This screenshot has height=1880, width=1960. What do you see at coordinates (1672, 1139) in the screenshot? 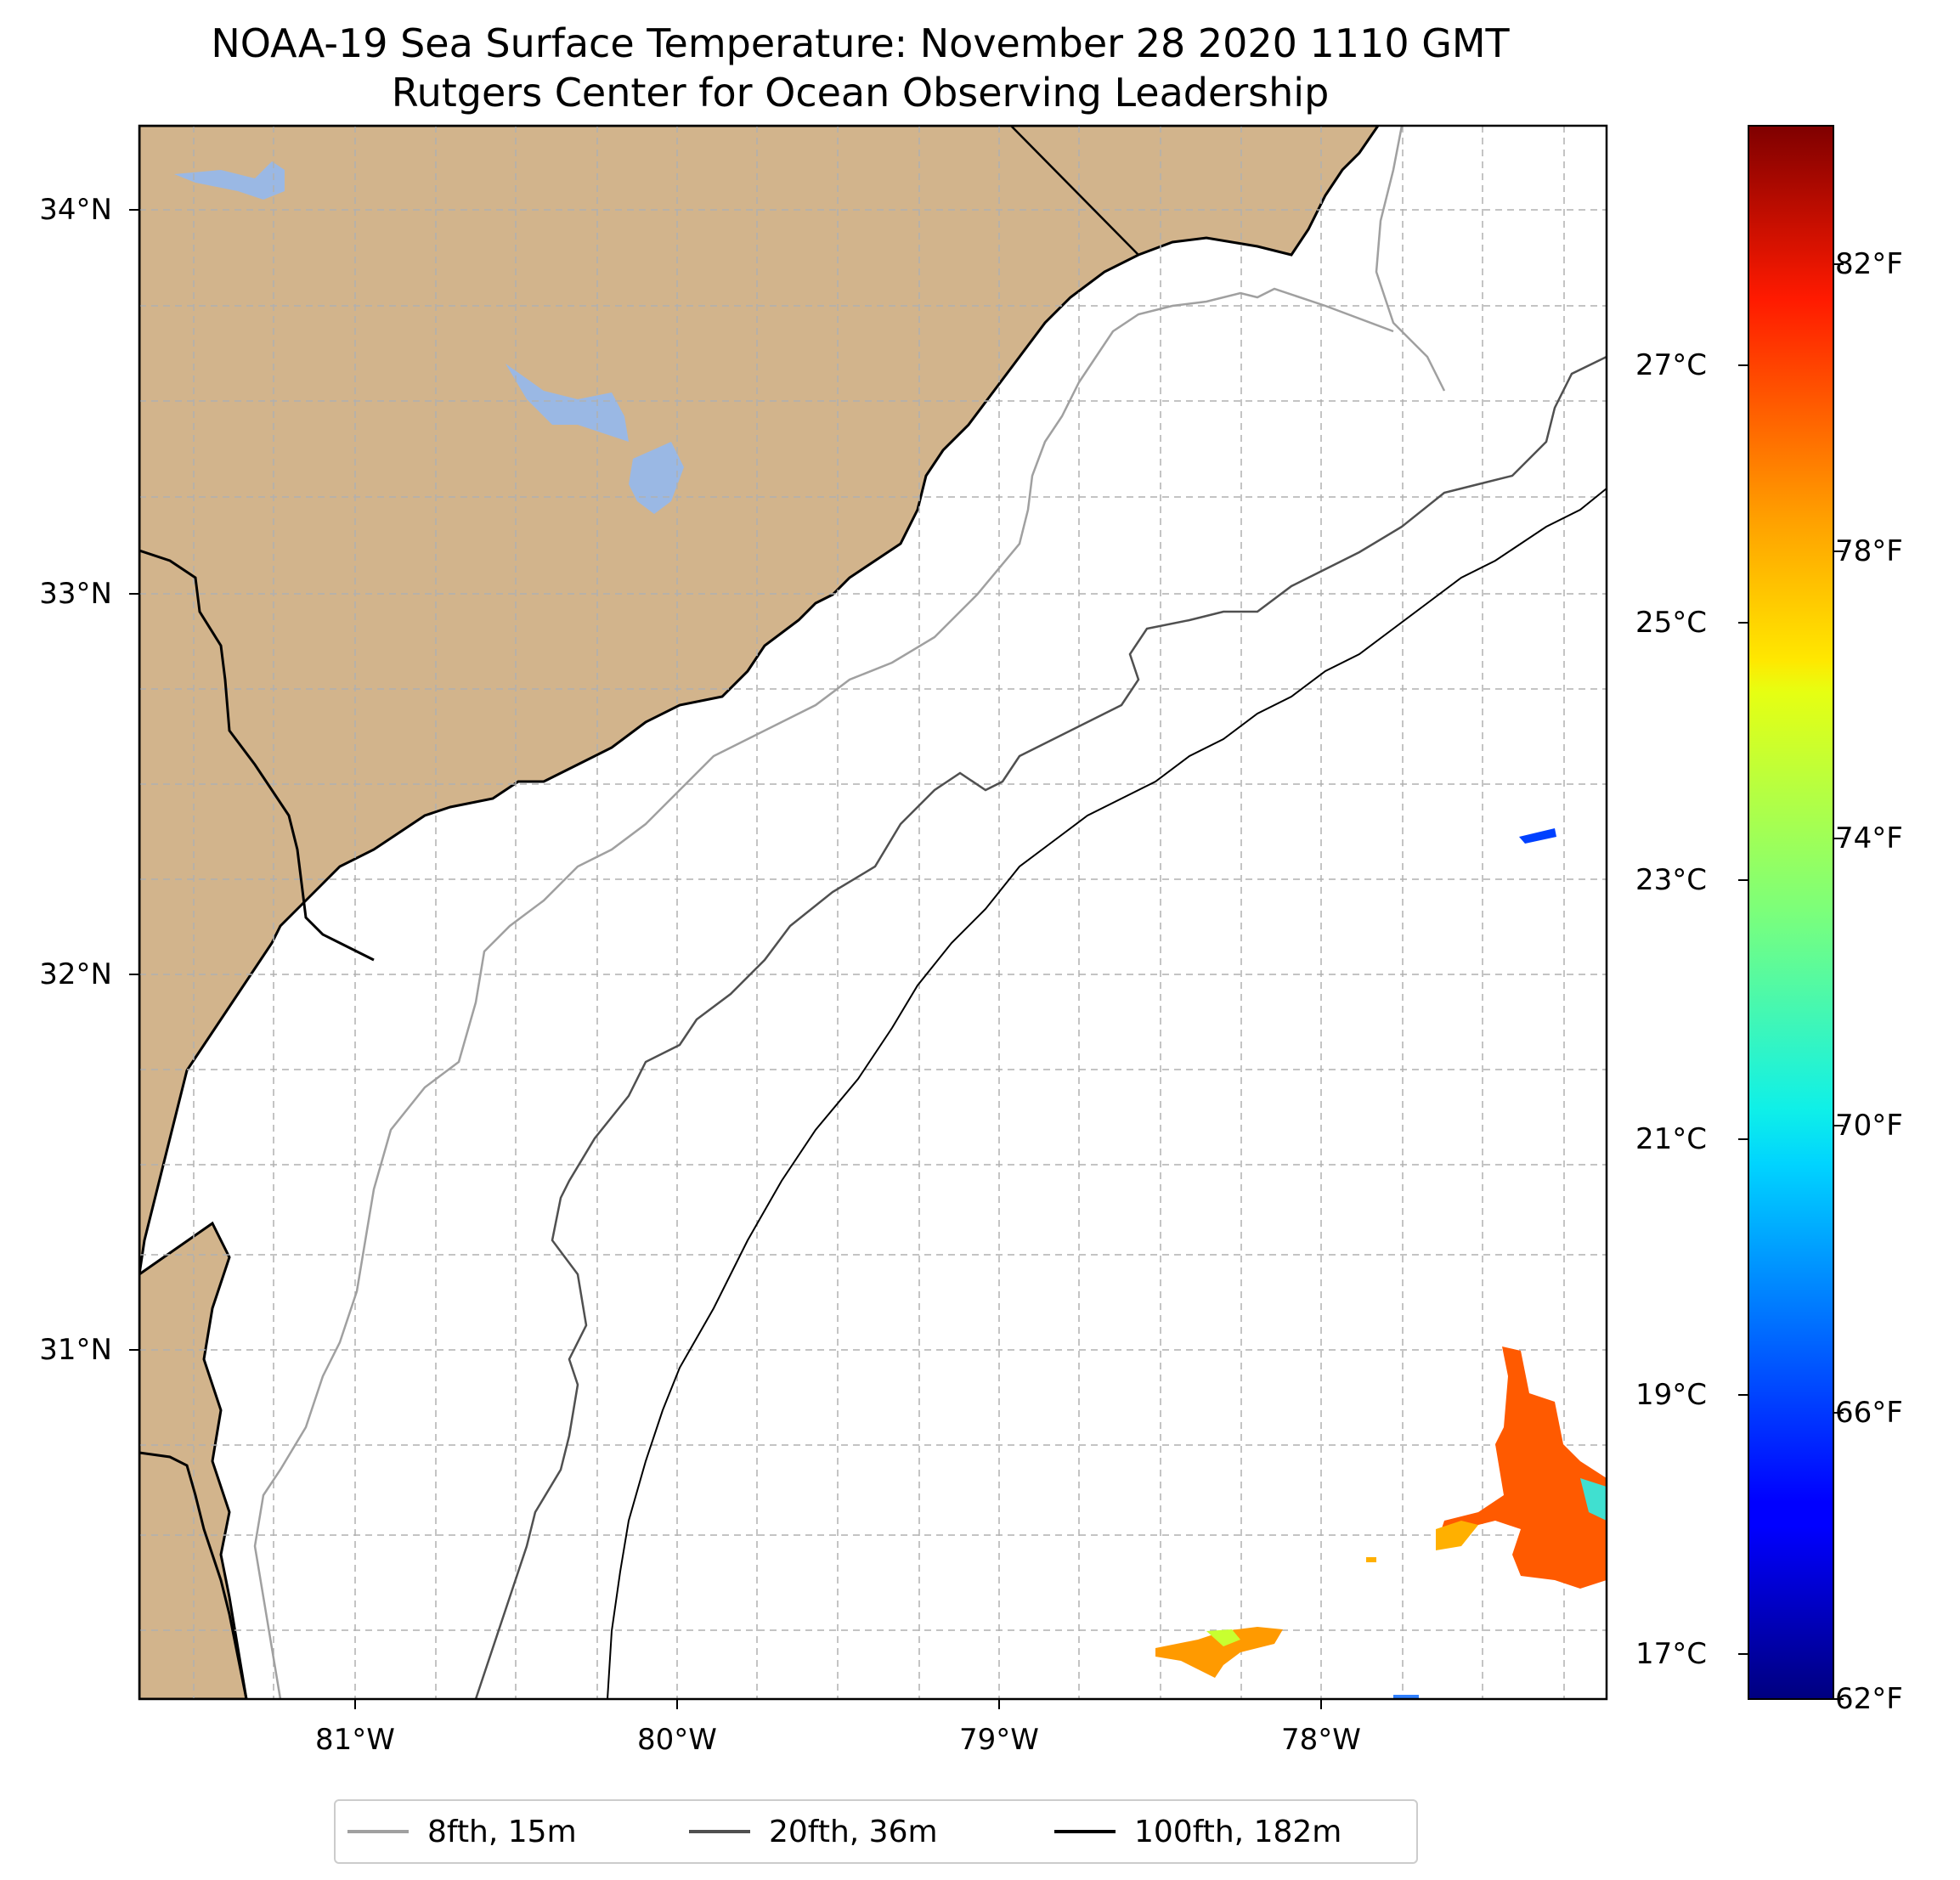
I see `colorbar-celsius-label: 21°C` at bounding box center [1672, 1139].